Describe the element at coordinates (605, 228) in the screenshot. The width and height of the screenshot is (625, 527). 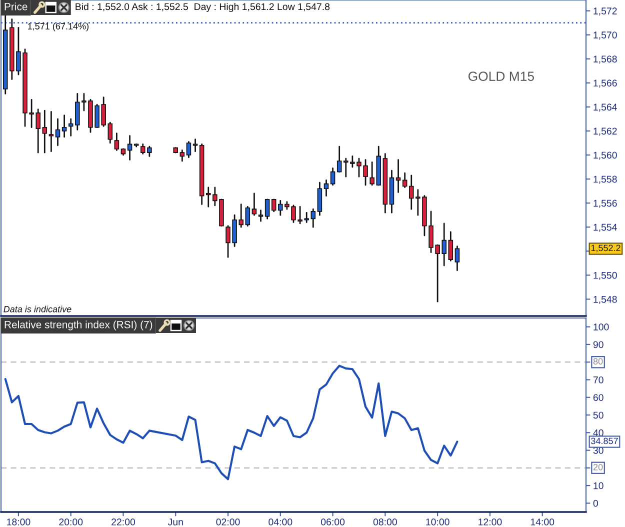
I see `y-tick-label: 1,554` at that location.